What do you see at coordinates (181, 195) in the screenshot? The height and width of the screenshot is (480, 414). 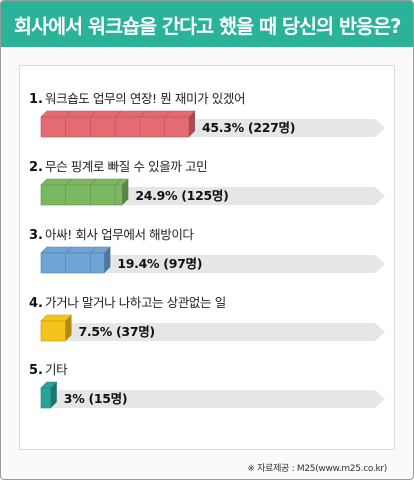 I see `bar-value-label: 24.9% (125명)` at bounding box center [181, 195].